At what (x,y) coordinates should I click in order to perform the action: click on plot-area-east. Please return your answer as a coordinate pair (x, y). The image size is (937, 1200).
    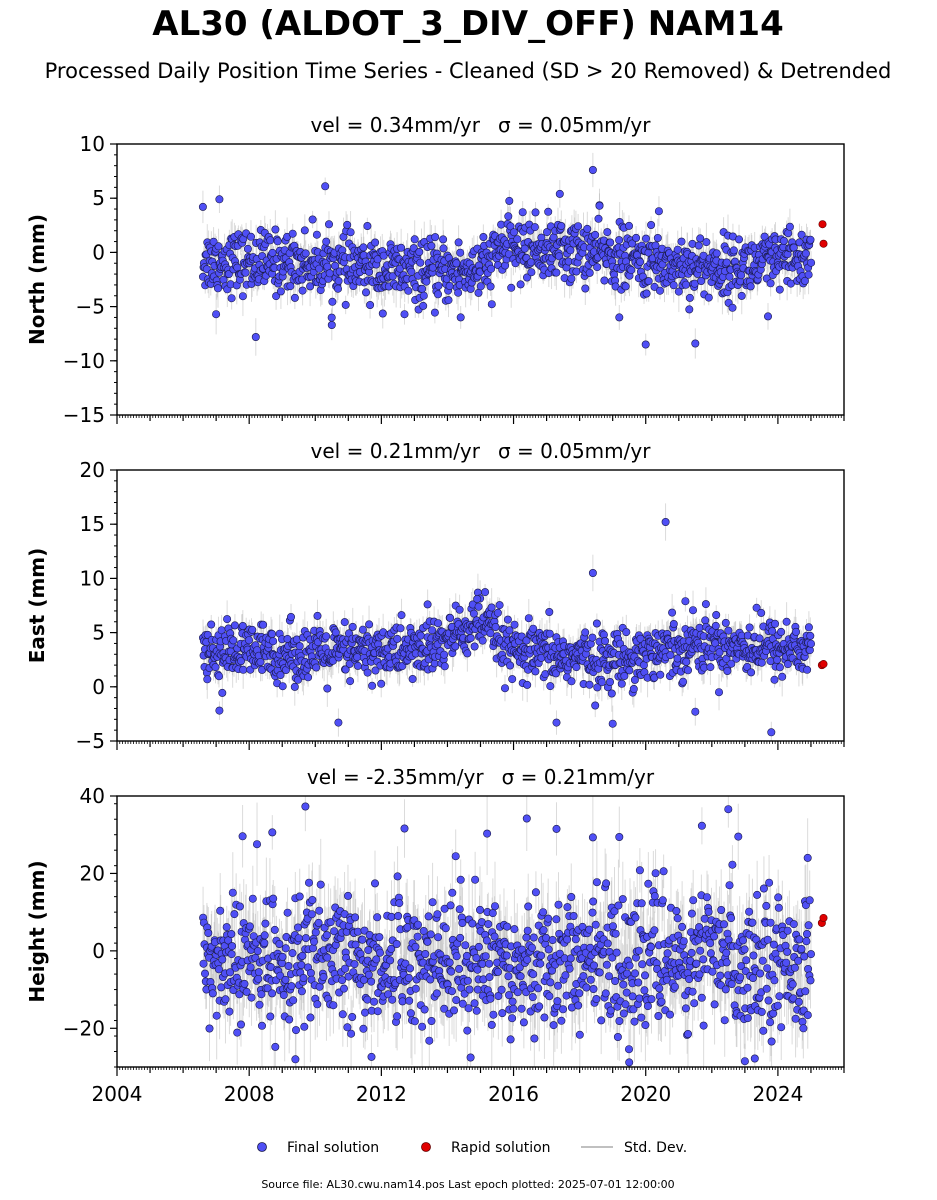
    Looking at the image, I should click on (513, 622).